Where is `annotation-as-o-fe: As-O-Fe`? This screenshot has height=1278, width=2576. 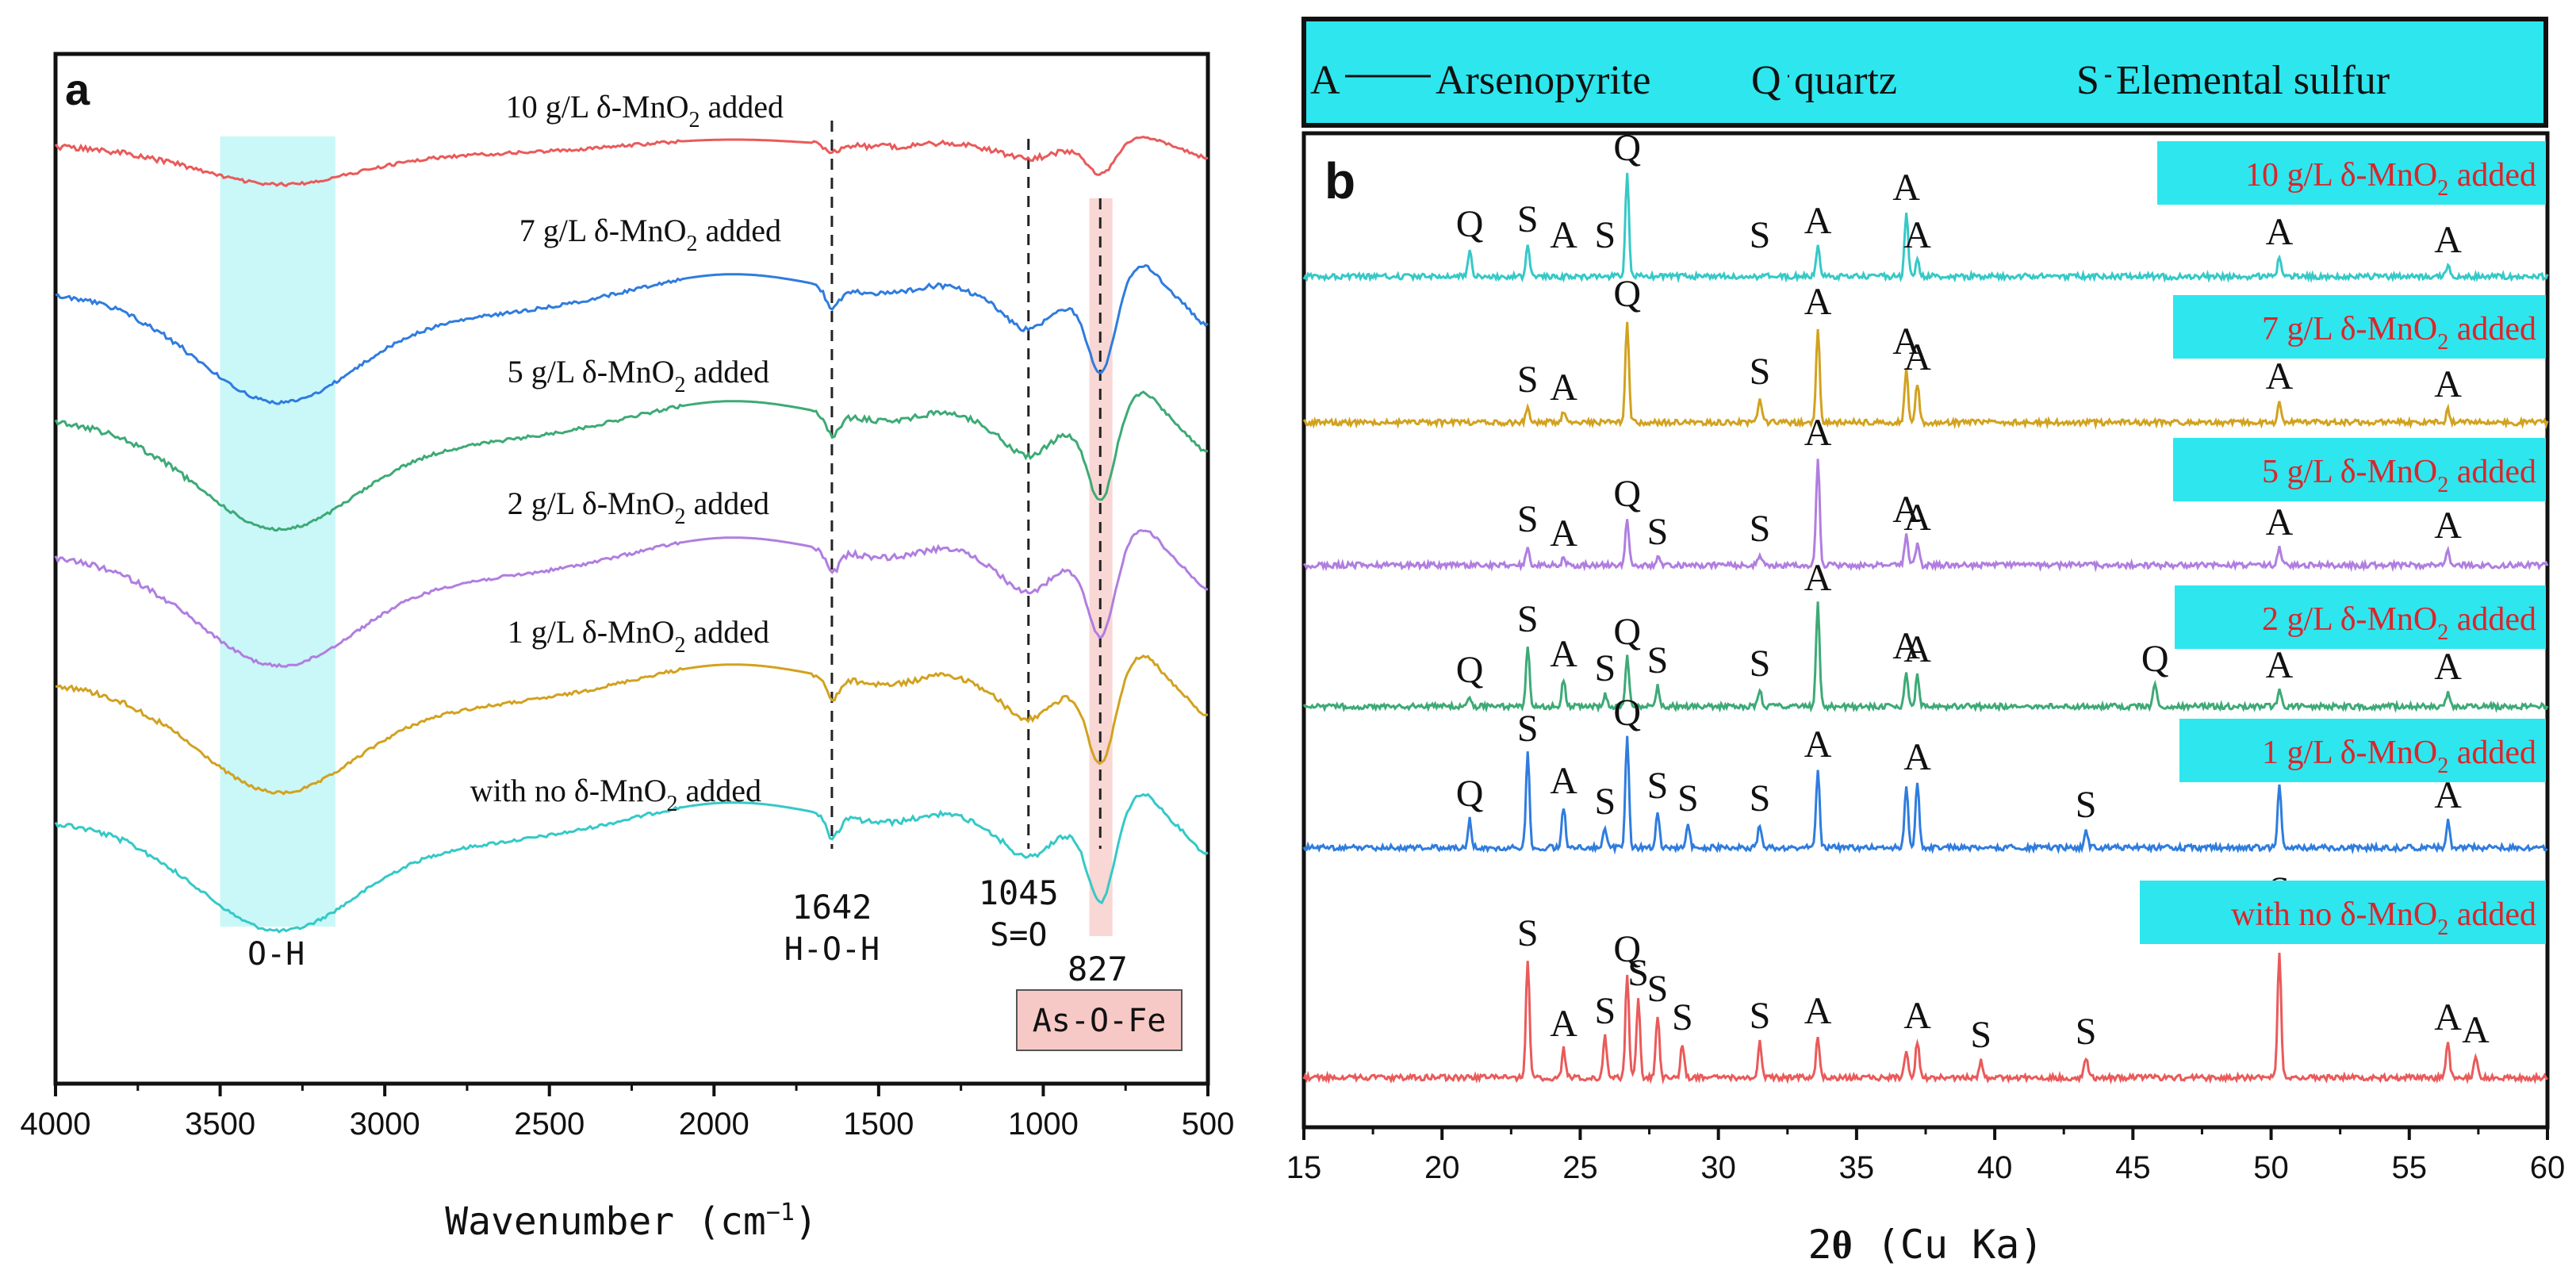
annotation-as-o-fe: As-O-Fe is located at coordinates (1100, 1021).